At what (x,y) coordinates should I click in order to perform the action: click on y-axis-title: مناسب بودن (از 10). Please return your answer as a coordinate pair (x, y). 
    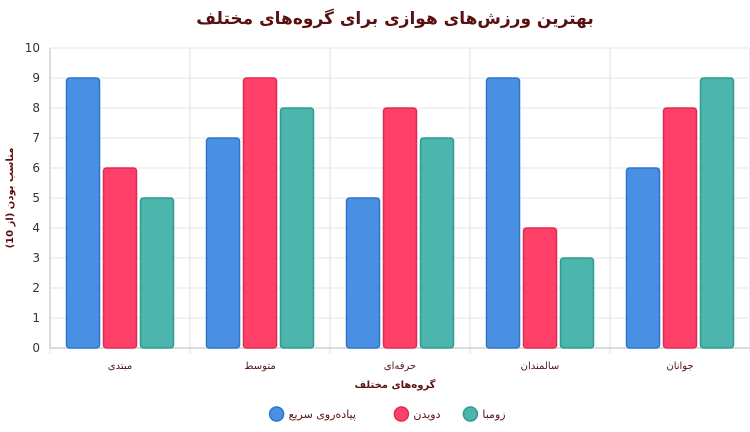
    Looking at the image, I should click on (10, 198).